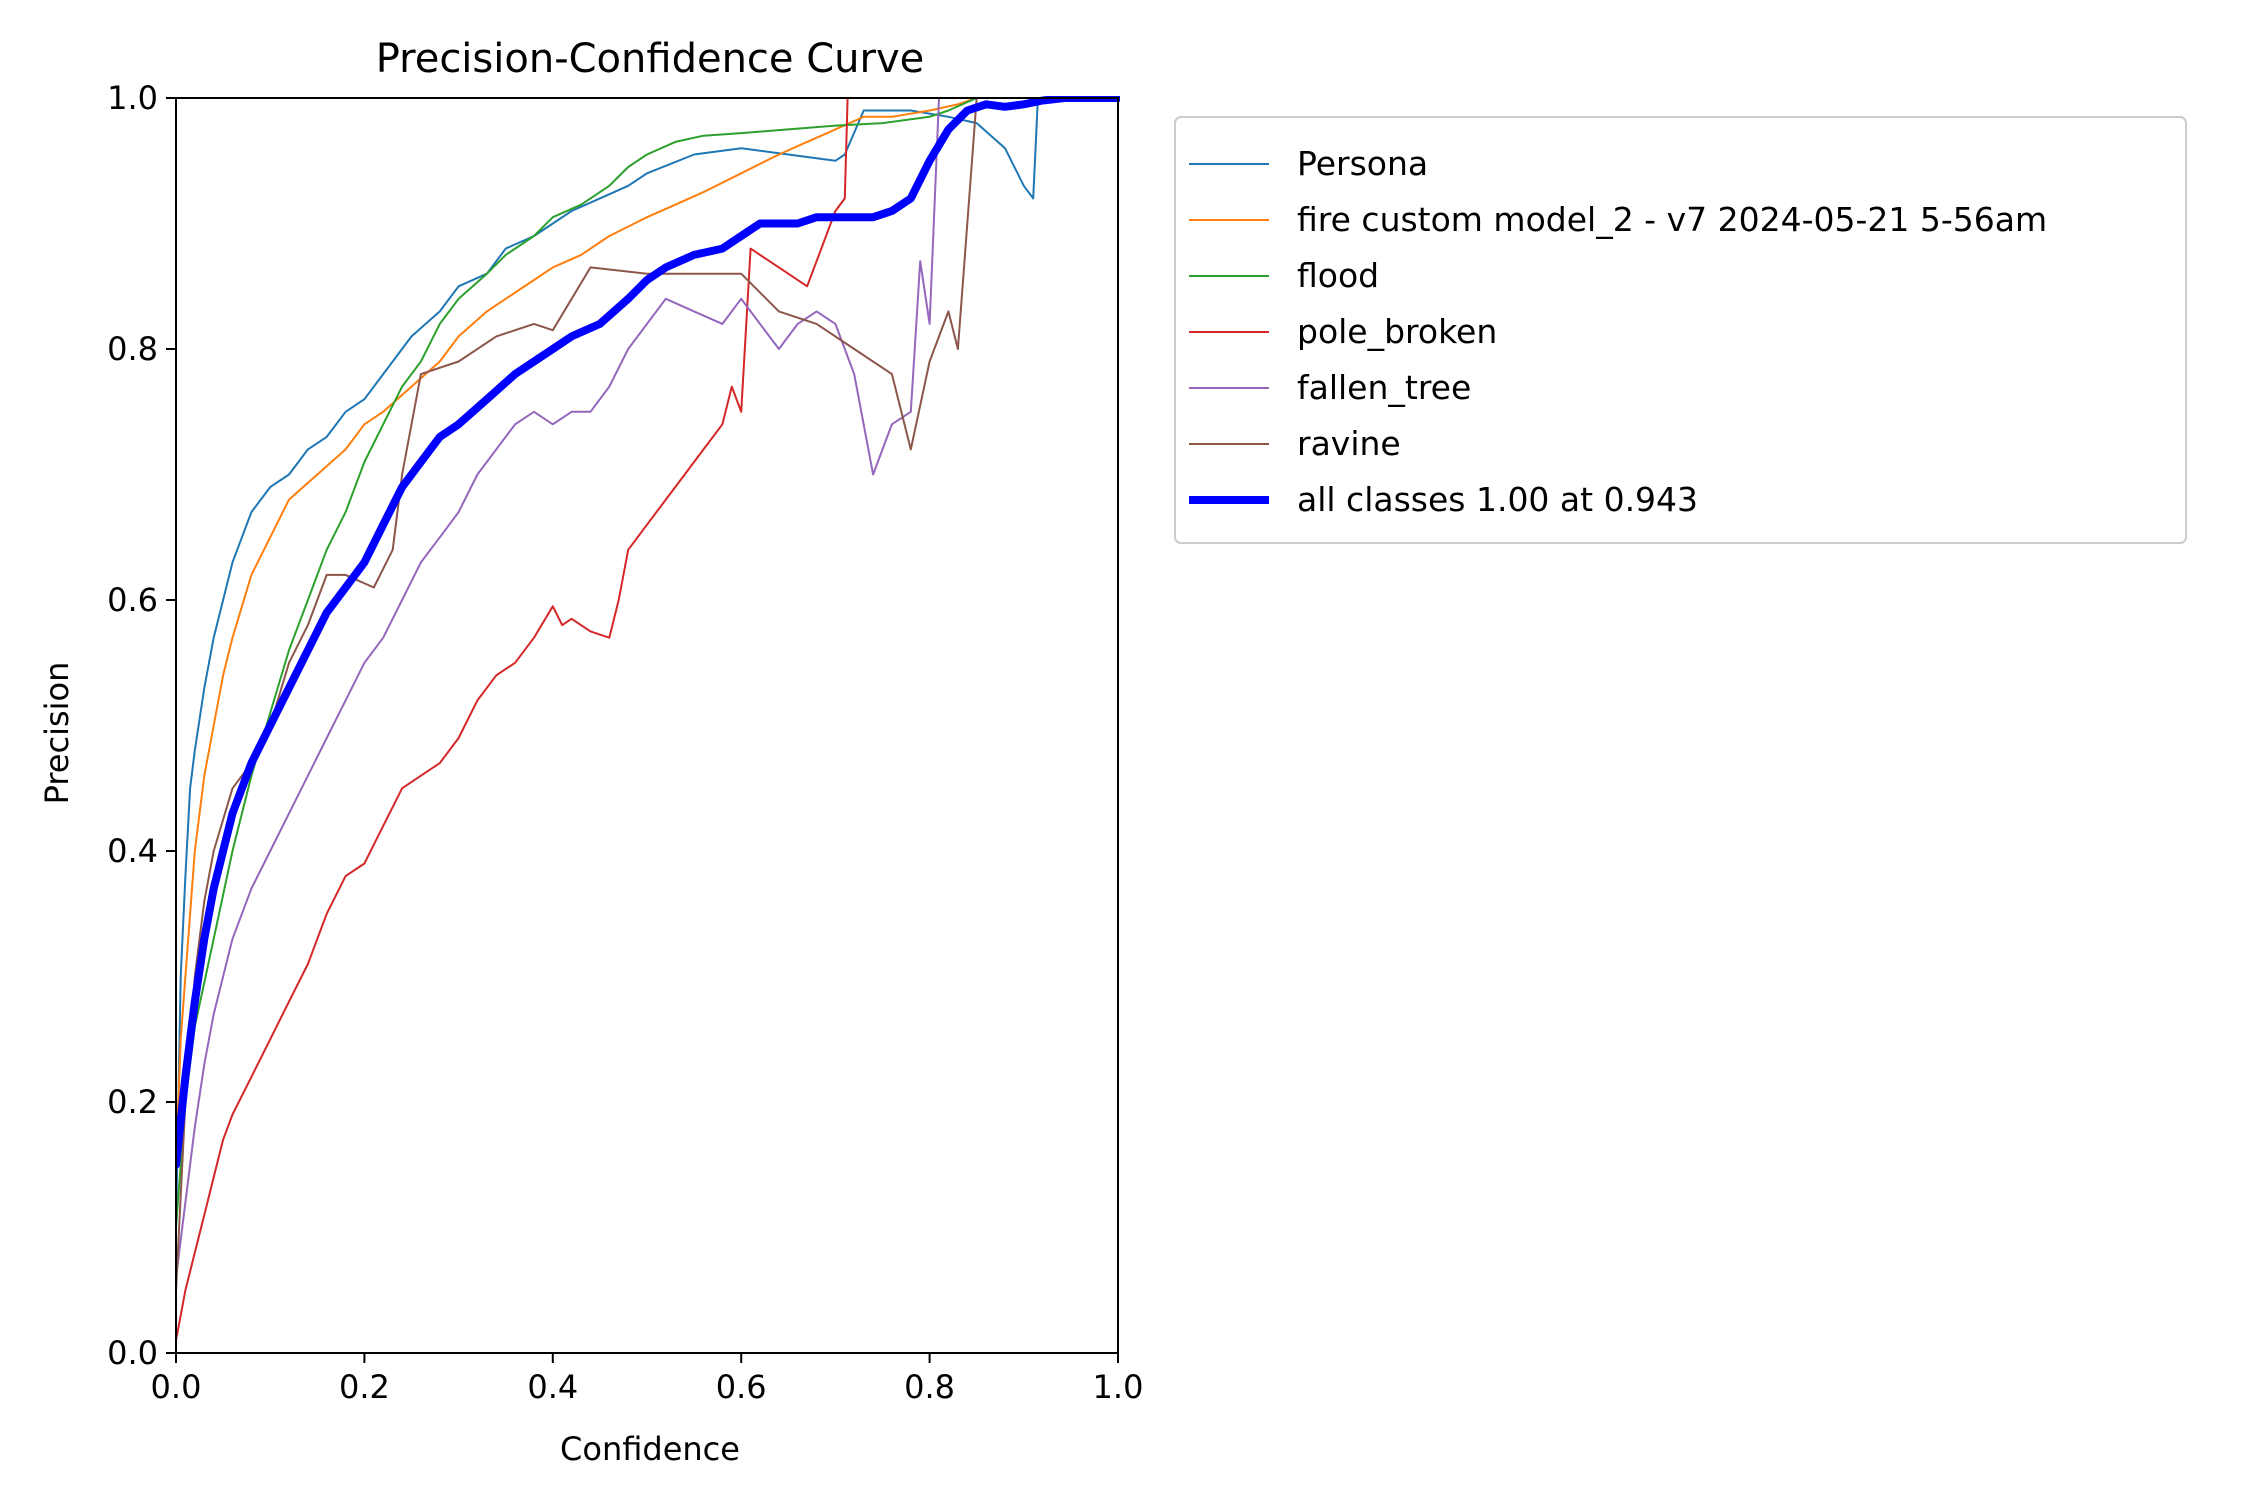  Describe the element at coordinates (650, 1449) in the screenshot. I see `x-axis-label: Confidence` at that location.